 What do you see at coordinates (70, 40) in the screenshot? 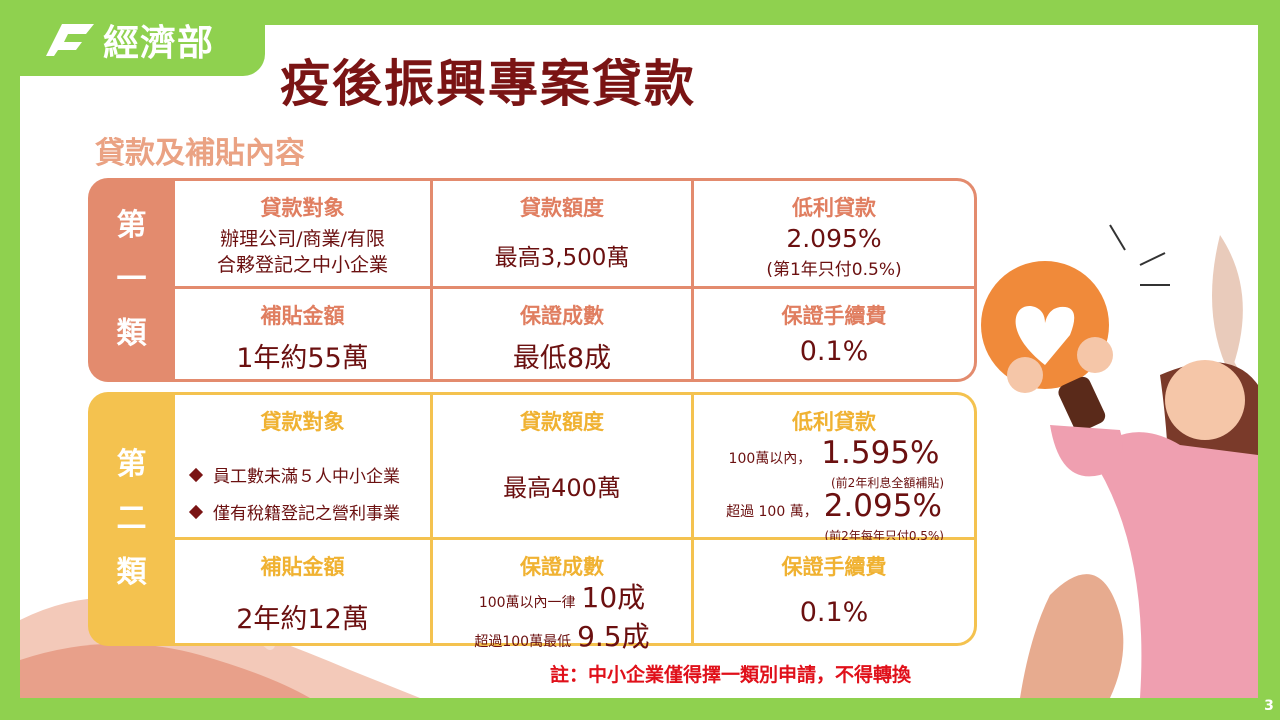
I see `logo-icon` at bounding box center [70, 40].